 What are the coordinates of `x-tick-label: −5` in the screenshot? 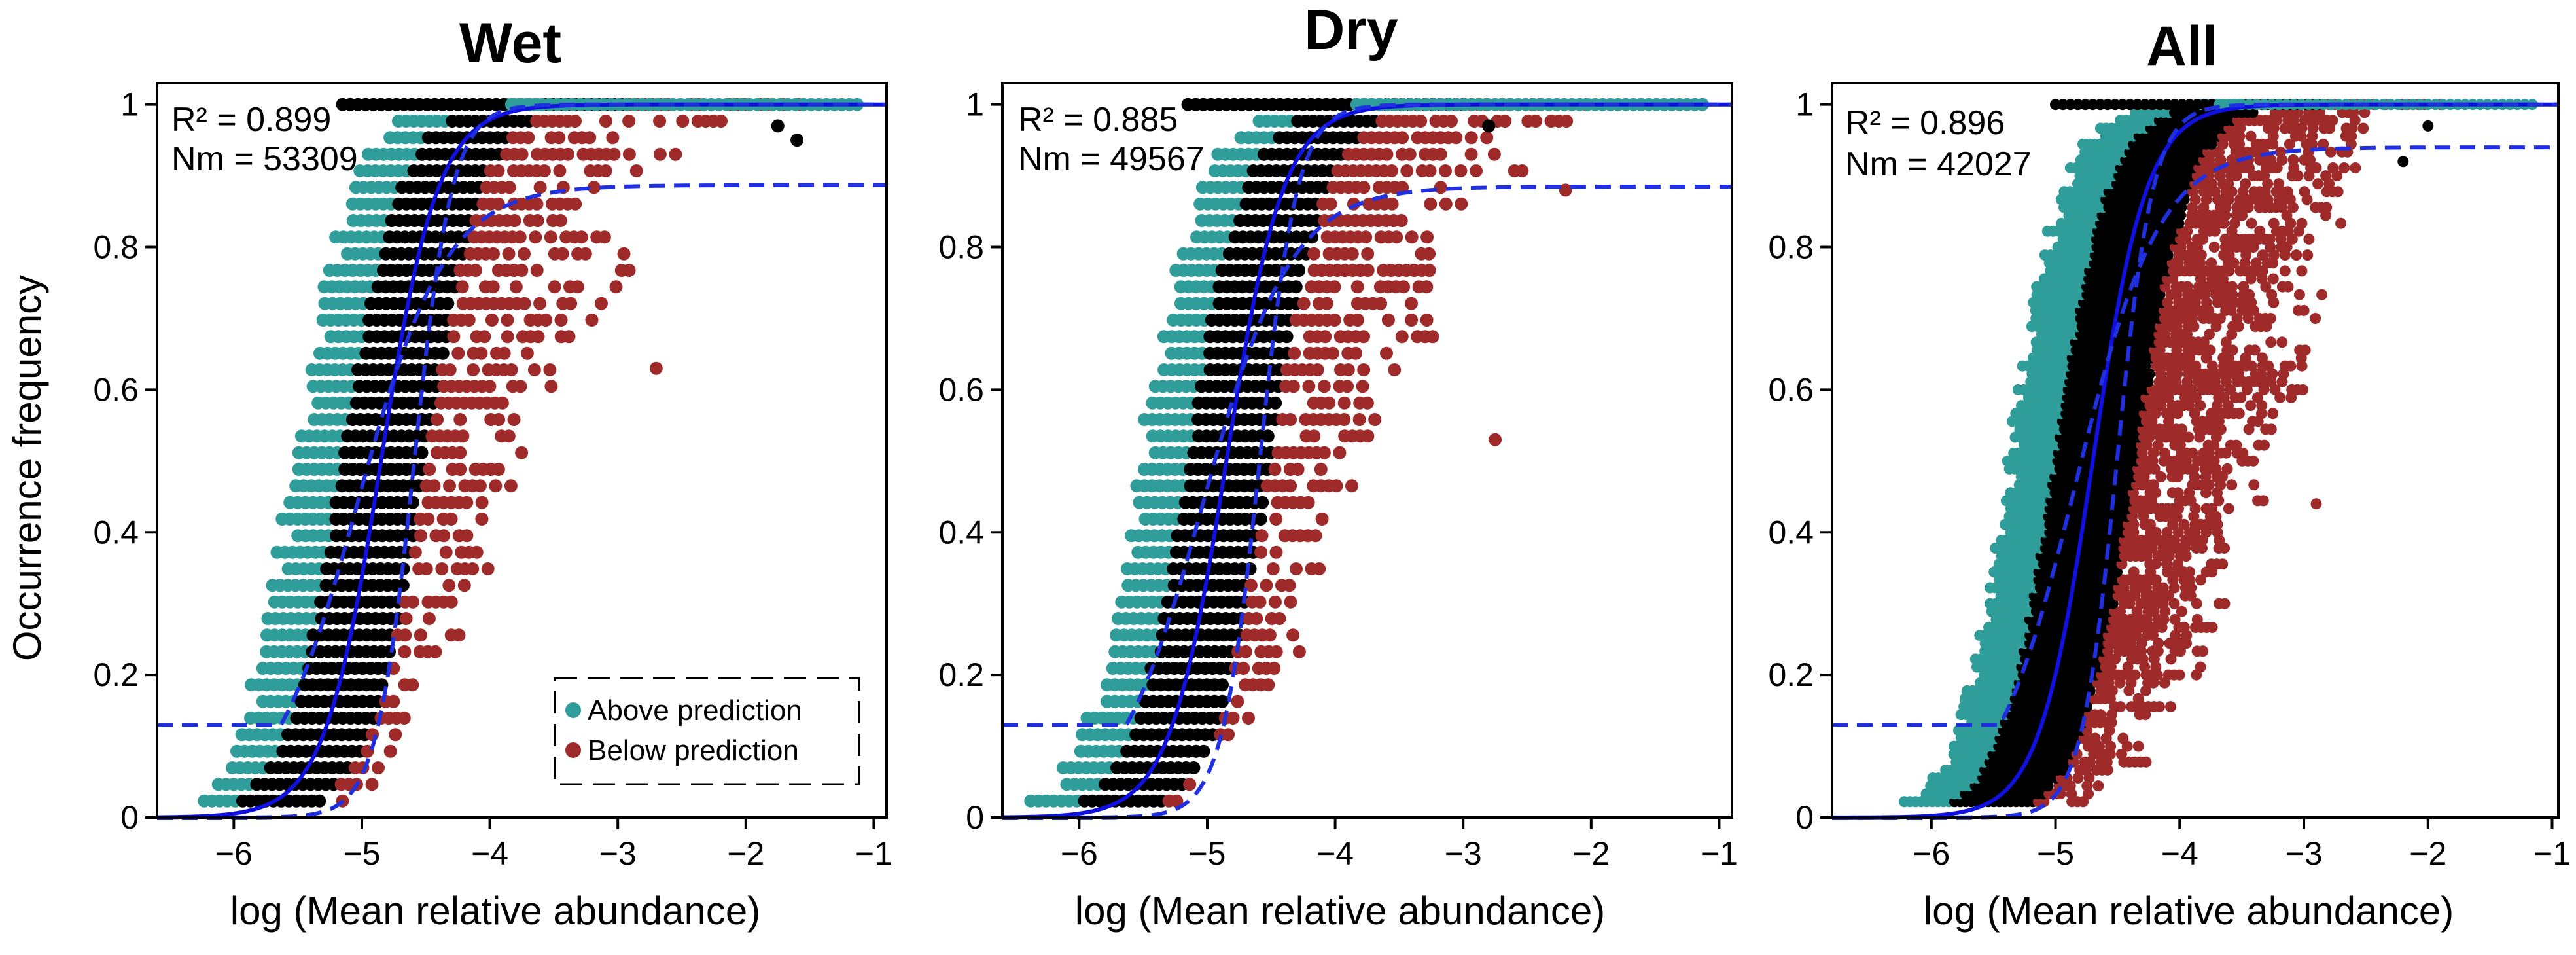 It's located at (362, 853).